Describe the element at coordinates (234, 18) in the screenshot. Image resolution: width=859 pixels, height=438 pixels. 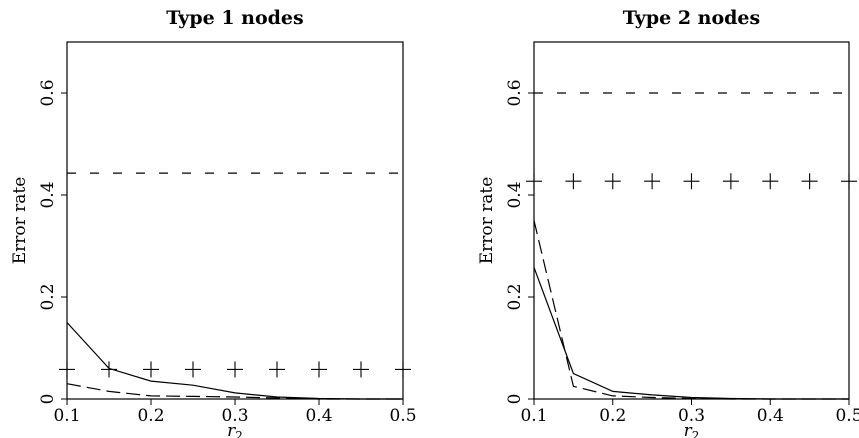
I see `chart-title: Type 1 nodes` at that location.